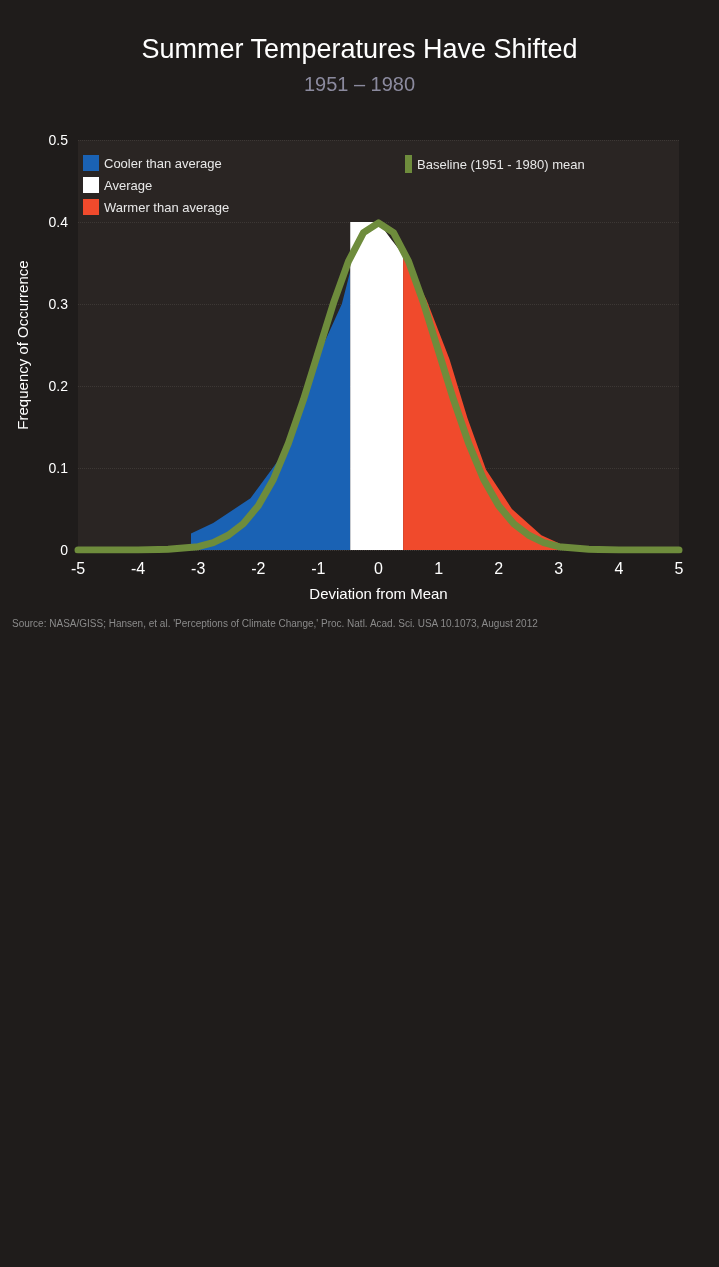  I want to click on chart-subtitle: 1951 – 1980, so click(359, 84).